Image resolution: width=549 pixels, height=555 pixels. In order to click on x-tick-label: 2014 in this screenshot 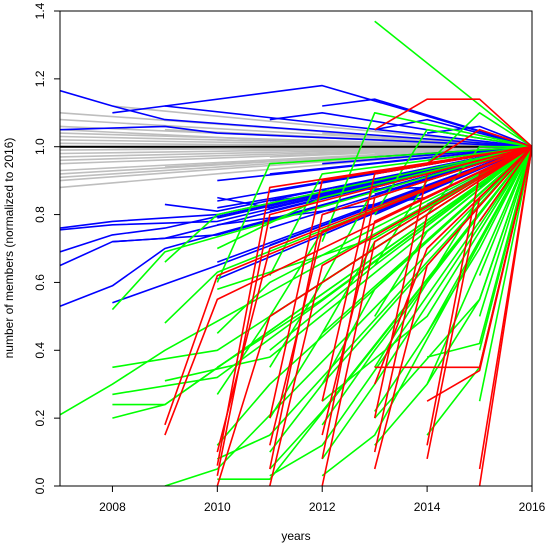, I will do `click(427, 507)`.